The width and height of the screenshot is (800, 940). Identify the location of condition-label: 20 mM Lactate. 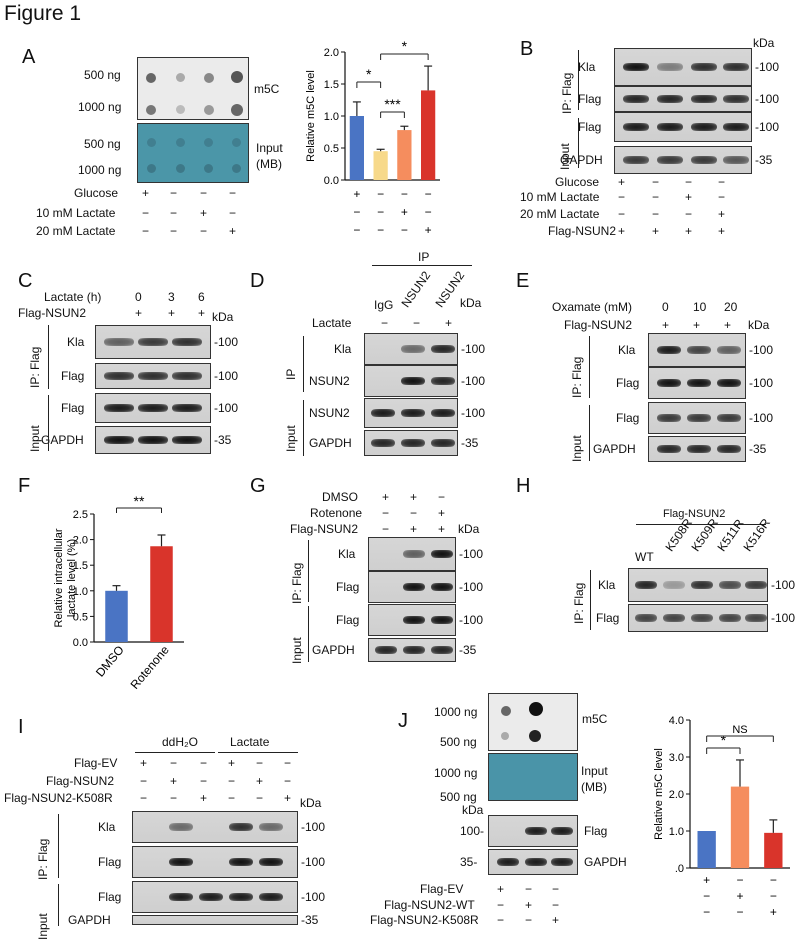
(76, 231).